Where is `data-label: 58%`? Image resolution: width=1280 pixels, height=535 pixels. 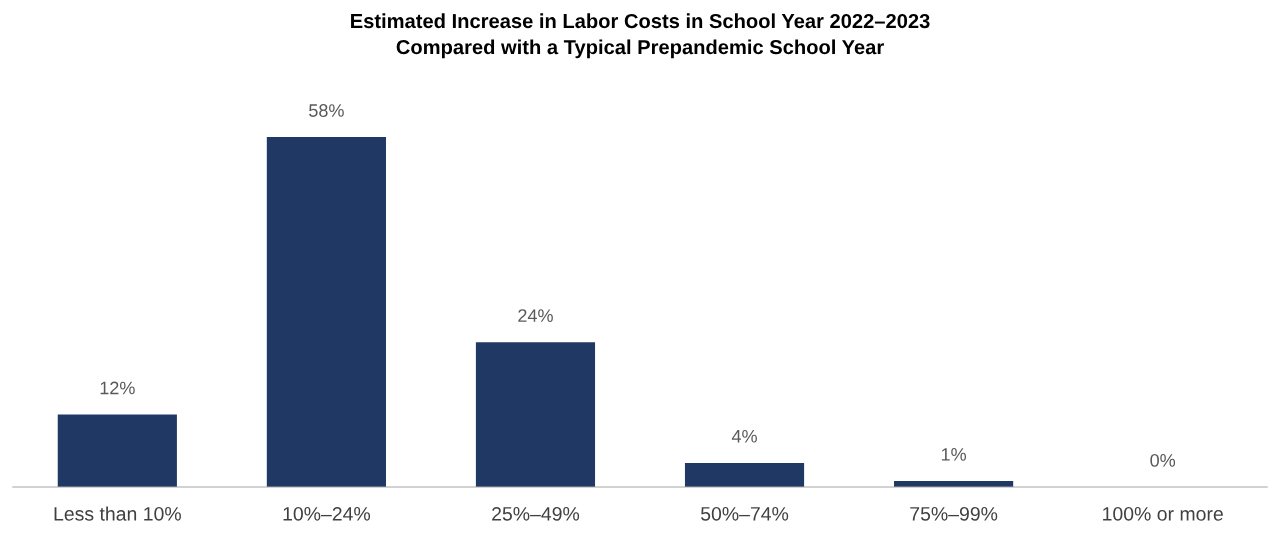 data-label: 58% is located at coordinates (326, 110).